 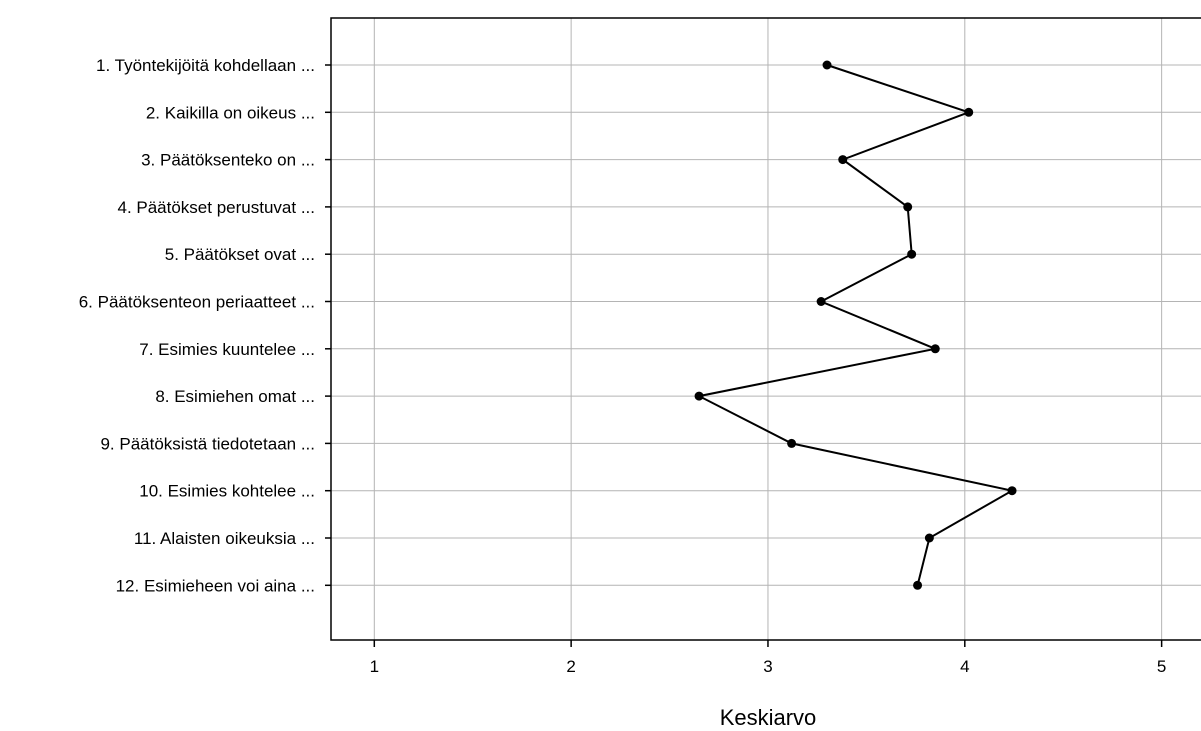 What do you see at coordinates (570, 666) in the screenshot?
I see `x-tick-label: 2` at bounding box center [570, 666].